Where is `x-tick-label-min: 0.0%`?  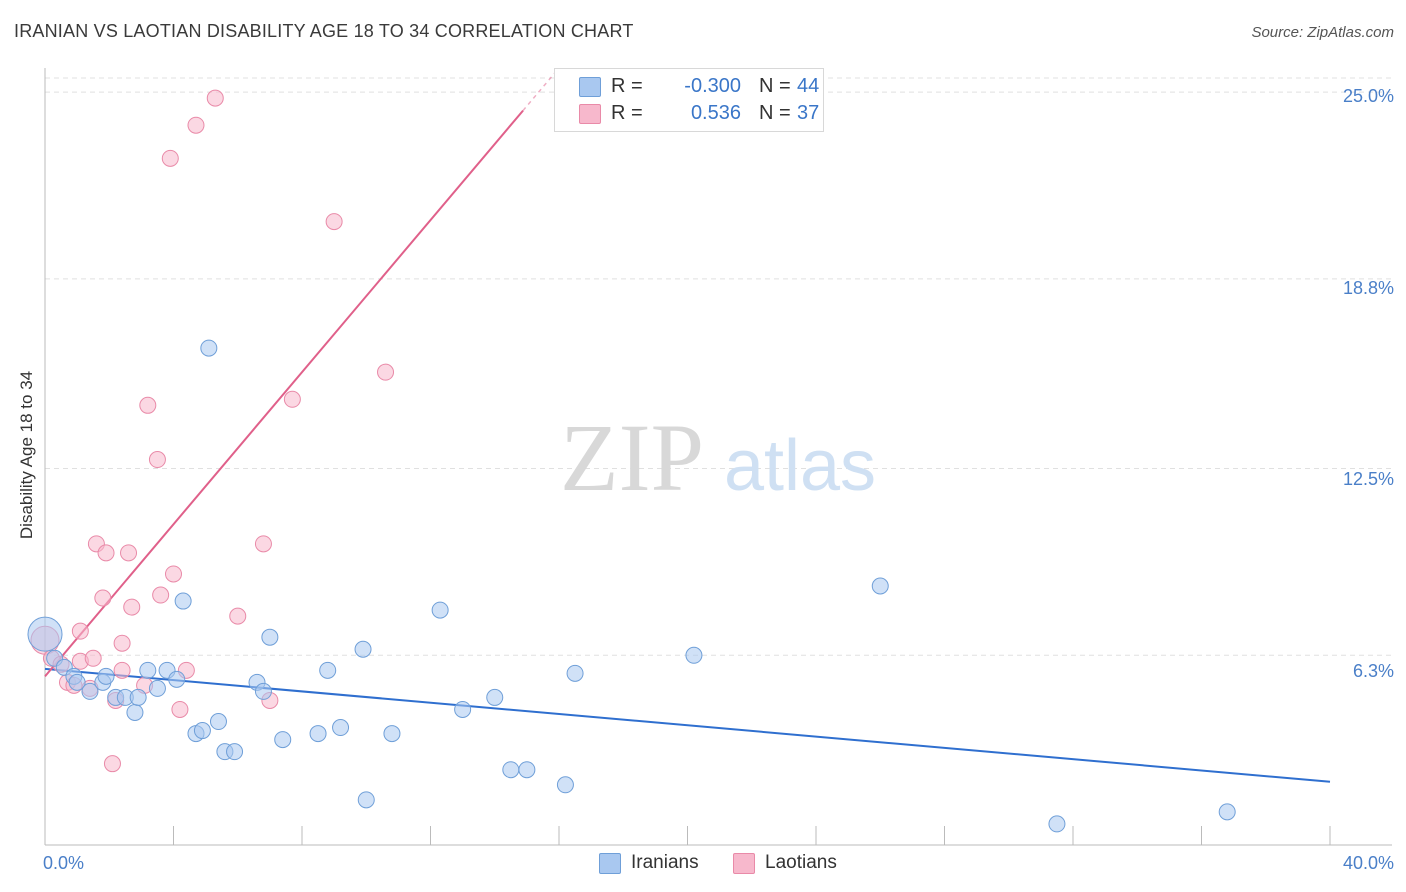 x-tick-label-min: 0.0% is located at coordinates (64, 863).